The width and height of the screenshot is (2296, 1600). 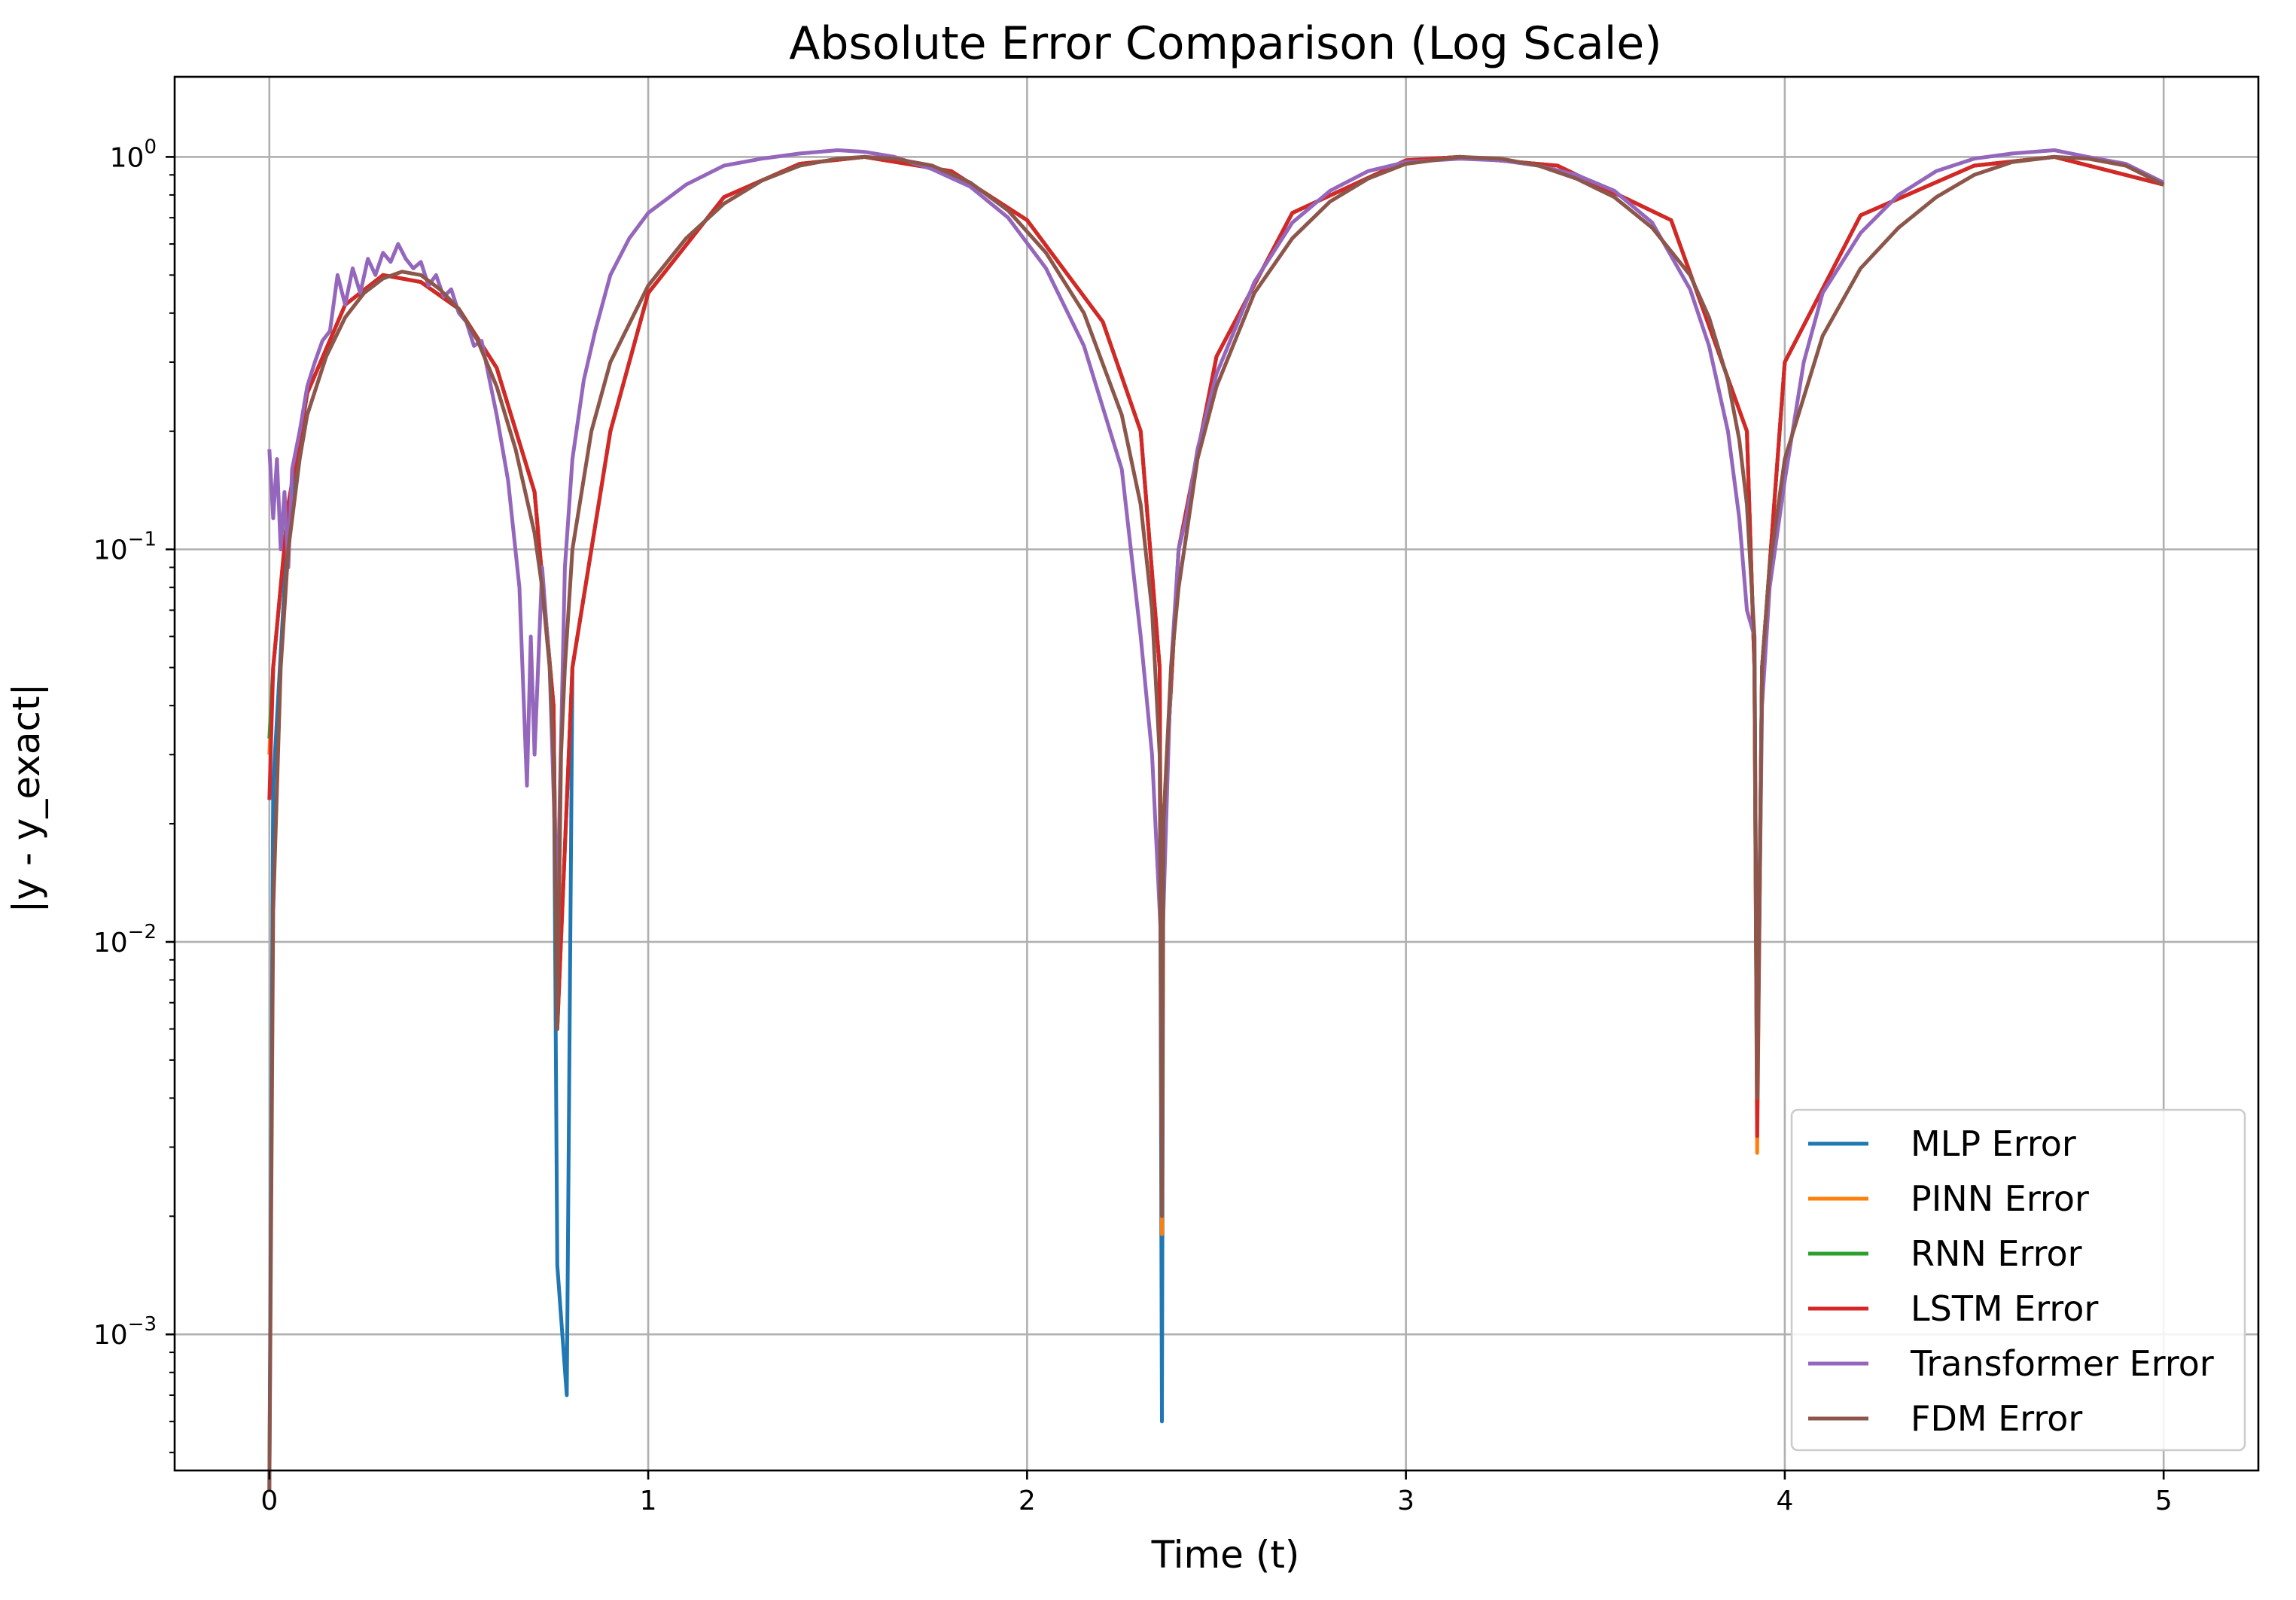 I want to click on legend-label-mlp-error: MLP Error, so click(x=1993, y=1143).